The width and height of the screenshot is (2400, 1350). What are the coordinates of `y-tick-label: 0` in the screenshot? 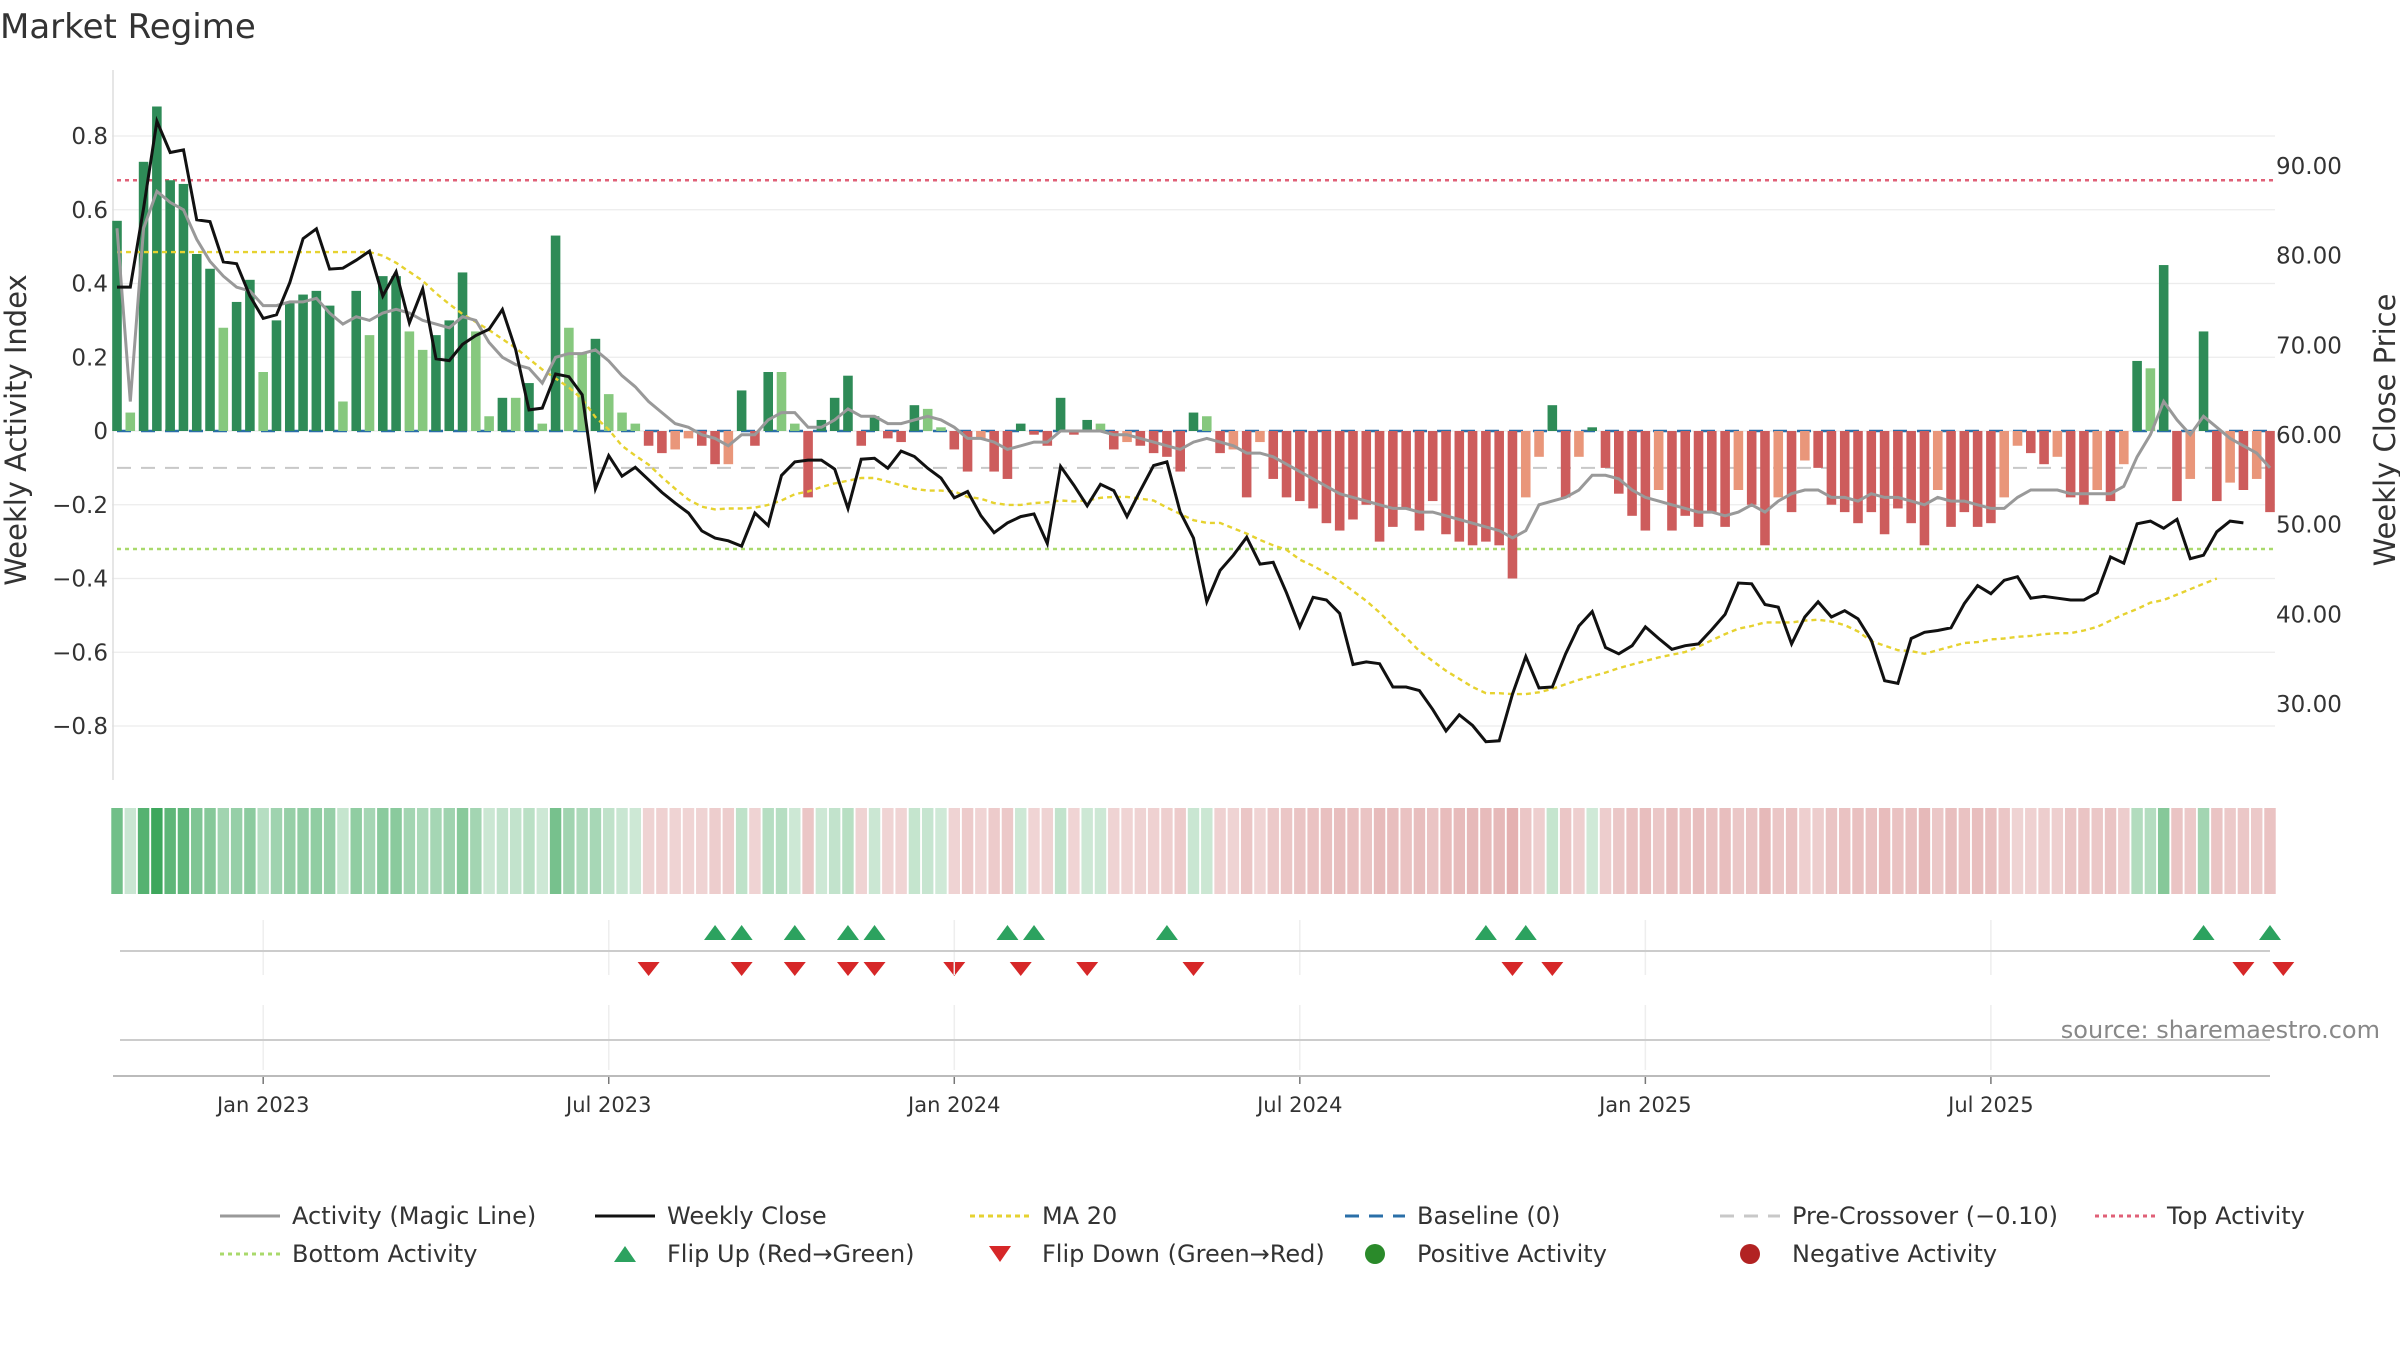 It's located at (100, 432).